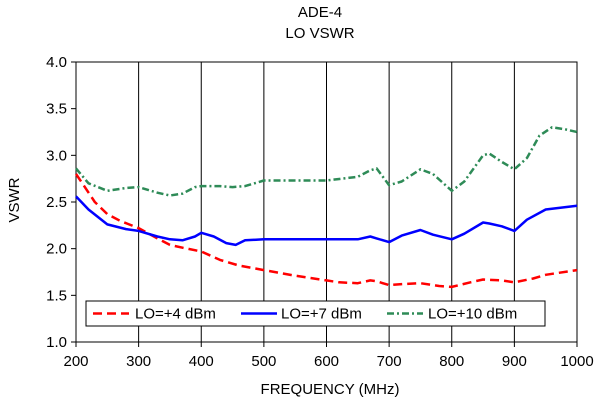 This screenshot has height=402, width=600. I want to click on x-tick-label: 600, so click(326, 361).